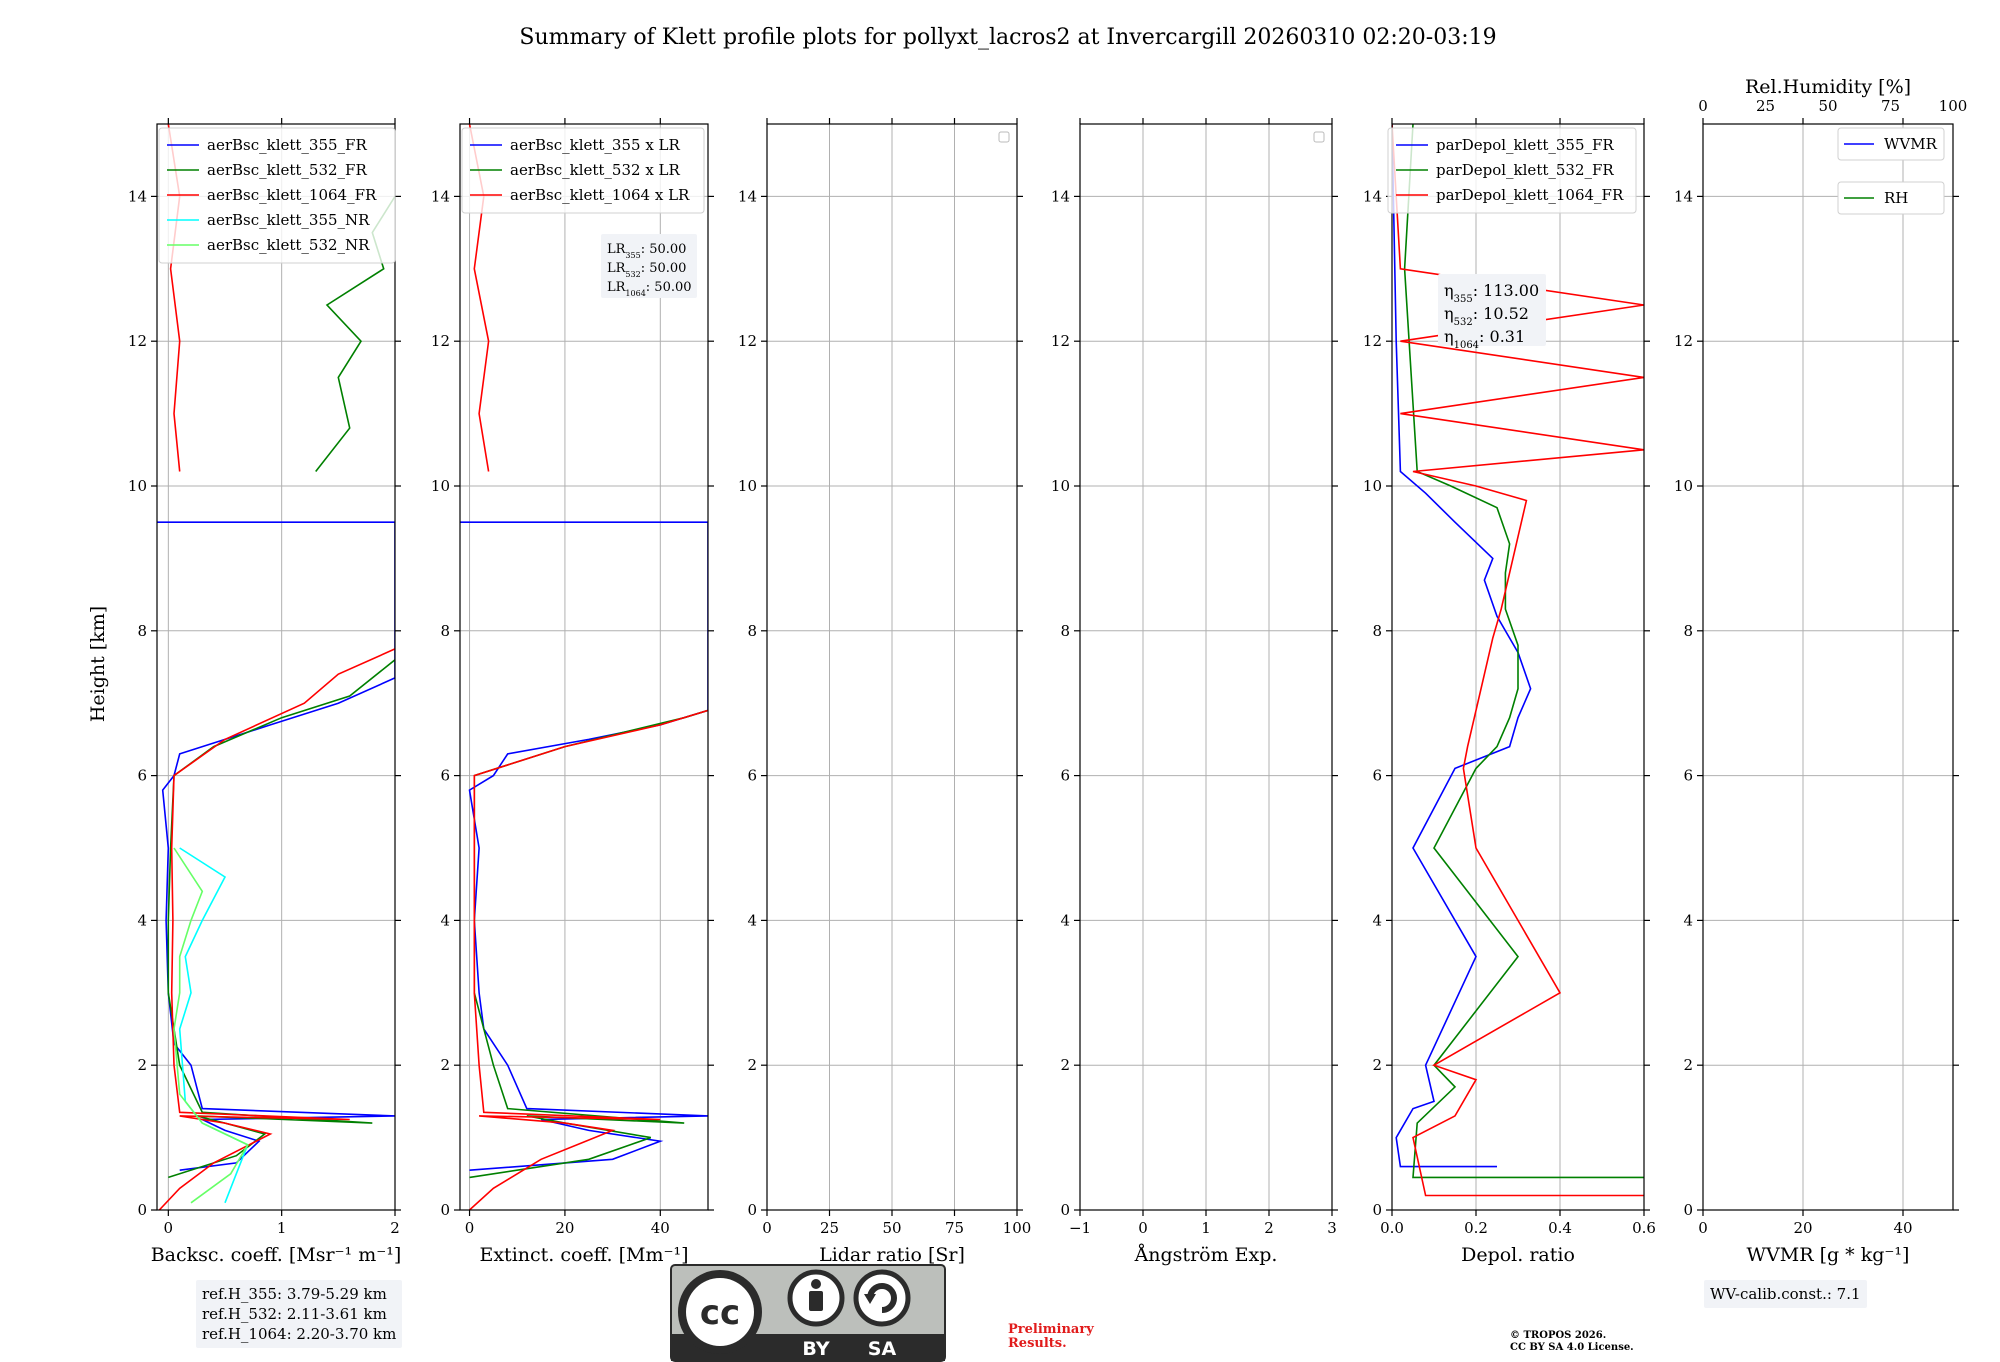  I want to click on eta-box-bg, so click(1492, 310).